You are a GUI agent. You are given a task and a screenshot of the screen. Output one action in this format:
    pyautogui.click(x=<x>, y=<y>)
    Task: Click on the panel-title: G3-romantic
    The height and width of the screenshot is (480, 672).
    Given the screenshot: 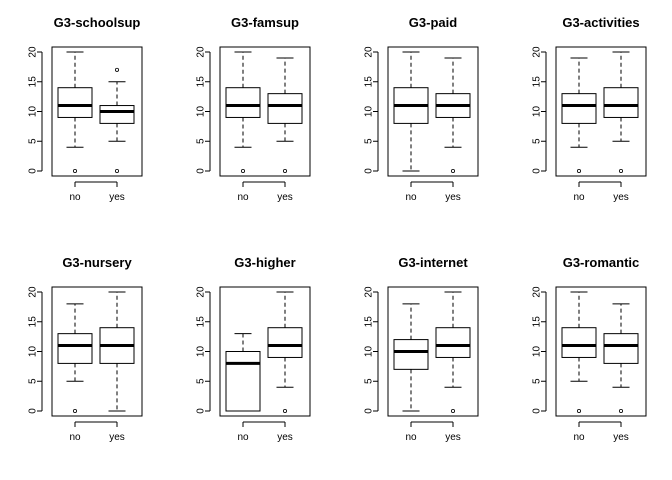 What is the action you would take?
    pyautogui.click(x=601, y=262)
    